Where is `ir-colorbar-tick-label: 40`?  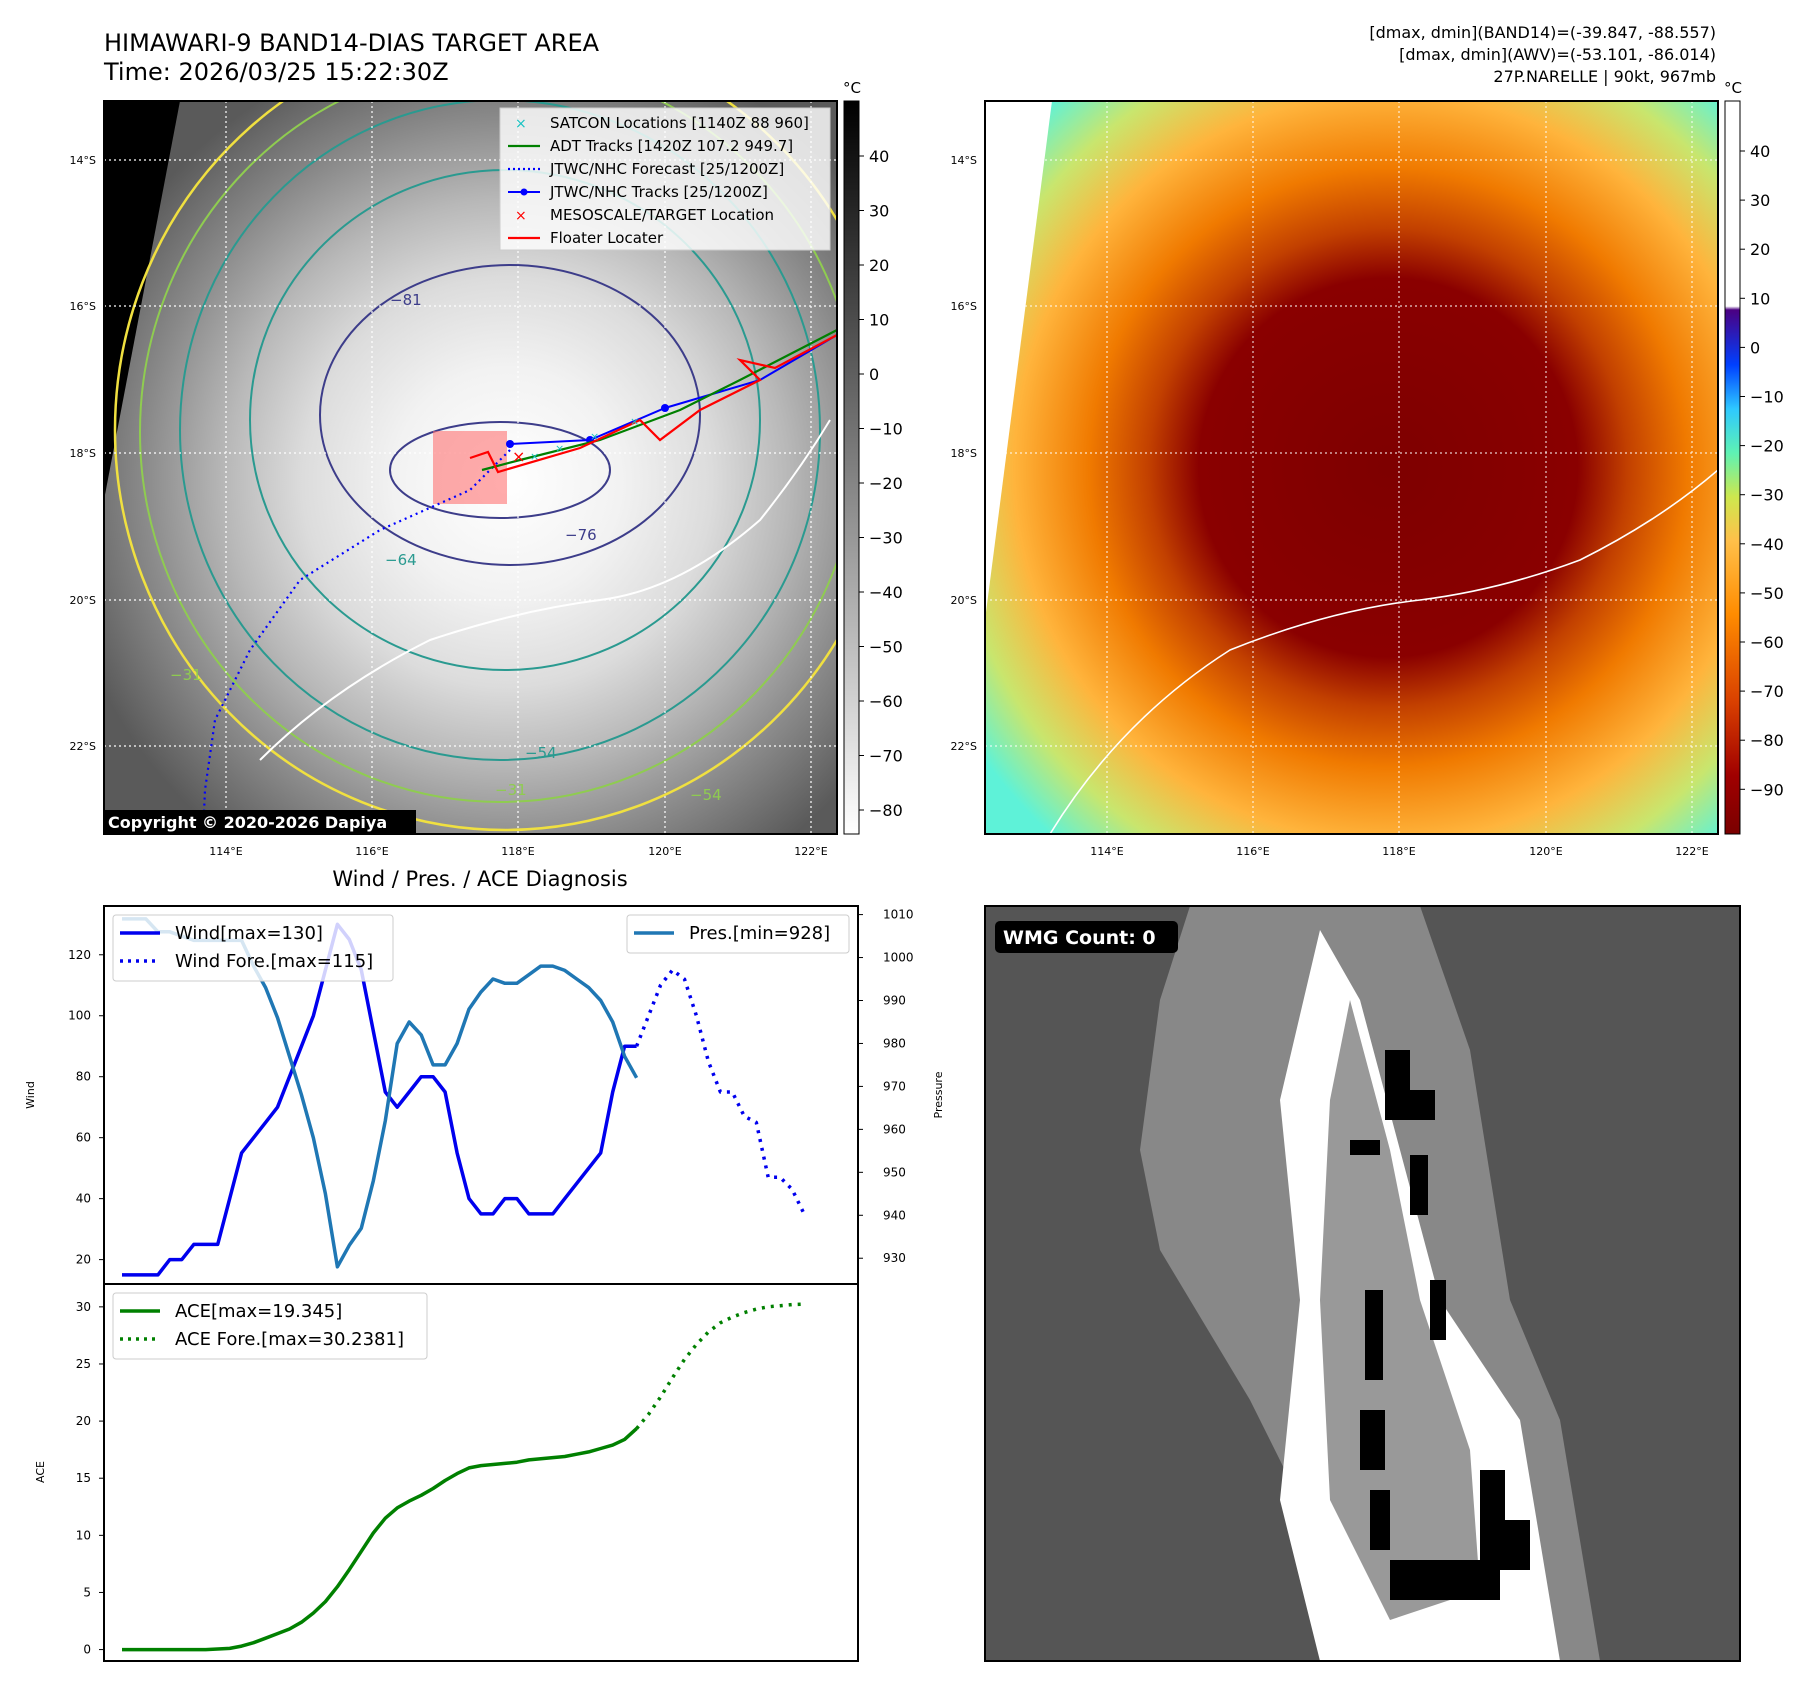
ir-colorbar-tick-label: 40 is located at coordinates (879, 156).